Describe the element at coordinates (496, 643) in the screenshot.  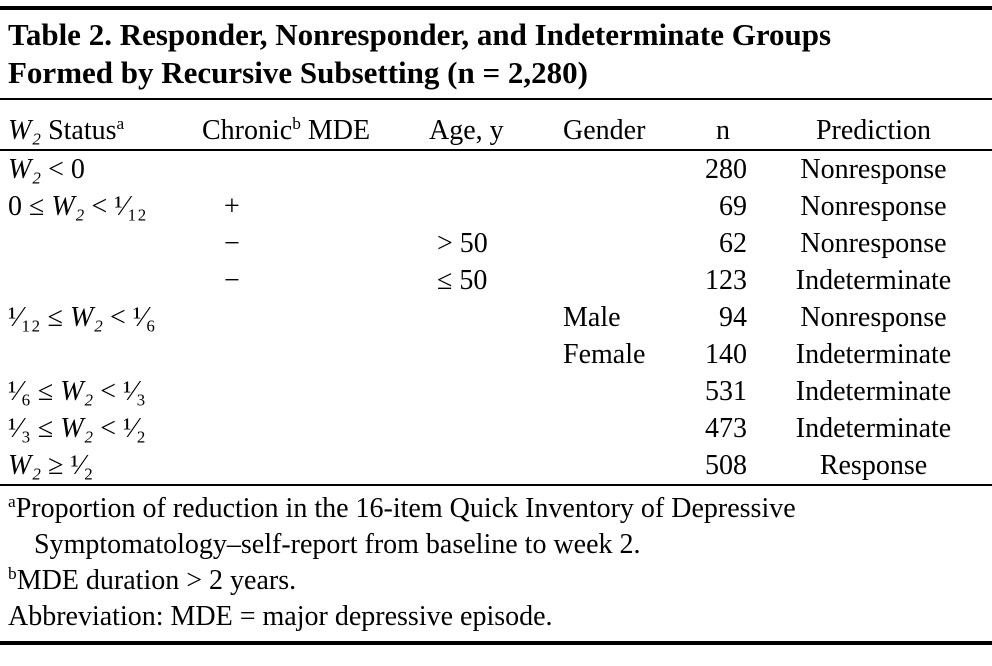
I see `rule-bottom` at that location.